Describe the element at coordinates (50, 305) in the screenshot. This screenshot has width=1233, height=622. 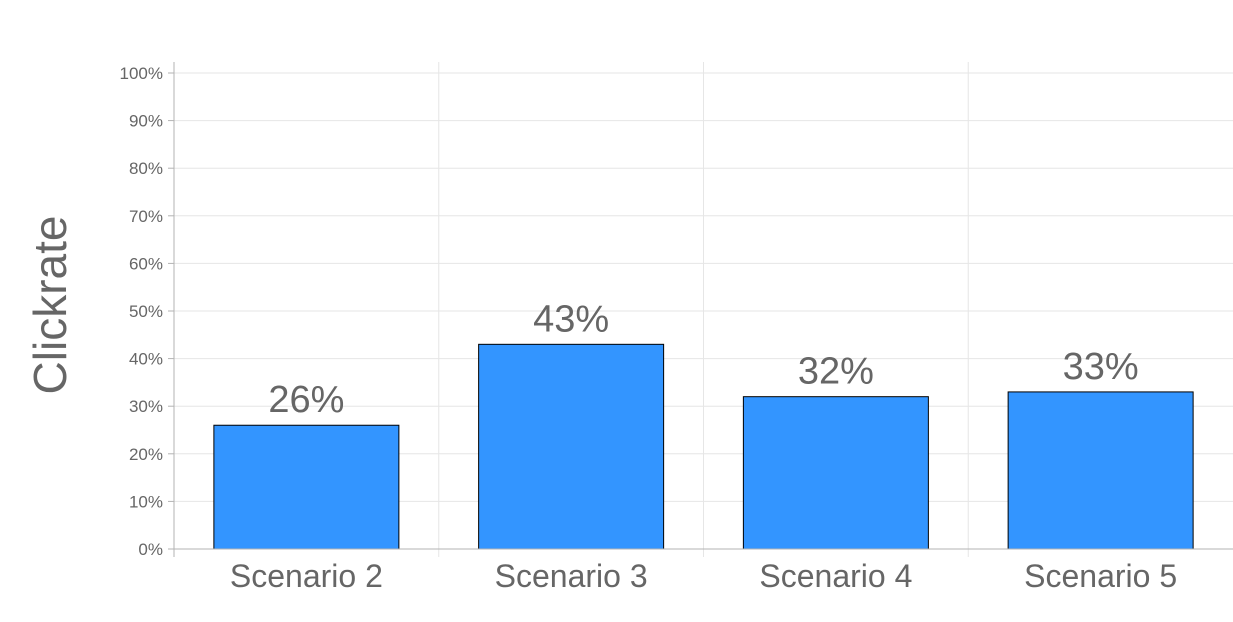
I see `y-axis-title: Clickrate` at that location.